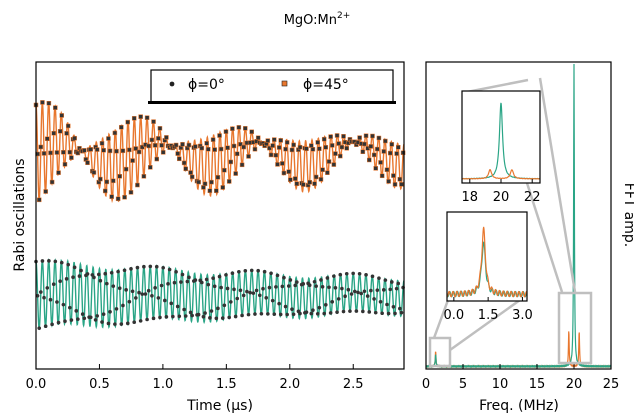 Image resolution: width=634 pixels, height=420 pixels. Describe the element at coordinates (206, 85) in the screenshot. I see `legend-label-phi0: ϕ=0°` at that location.